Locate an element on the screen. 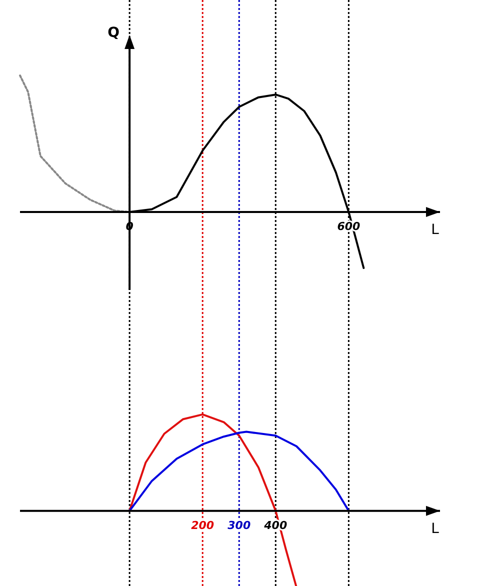 The width and height of the screenshot is (485, 586). x-tick-label: 200 is located at coordinates (202, 525).